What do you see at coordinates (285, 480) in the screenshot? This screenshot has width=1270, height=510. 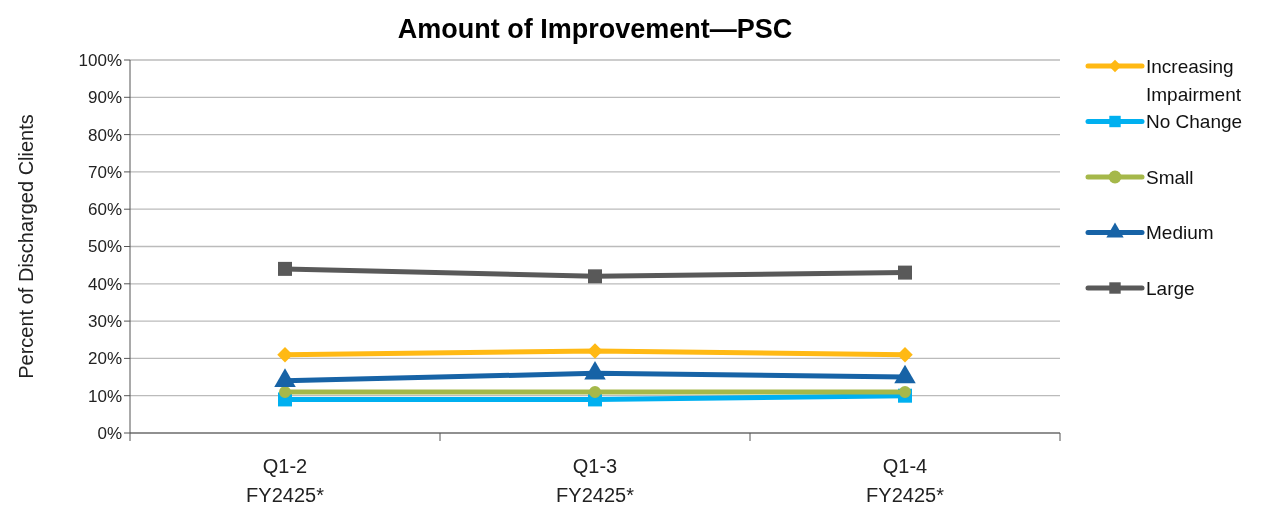 I see `x-tick-label: Q1-2 FY2425*` at bounding box center [285, 480].